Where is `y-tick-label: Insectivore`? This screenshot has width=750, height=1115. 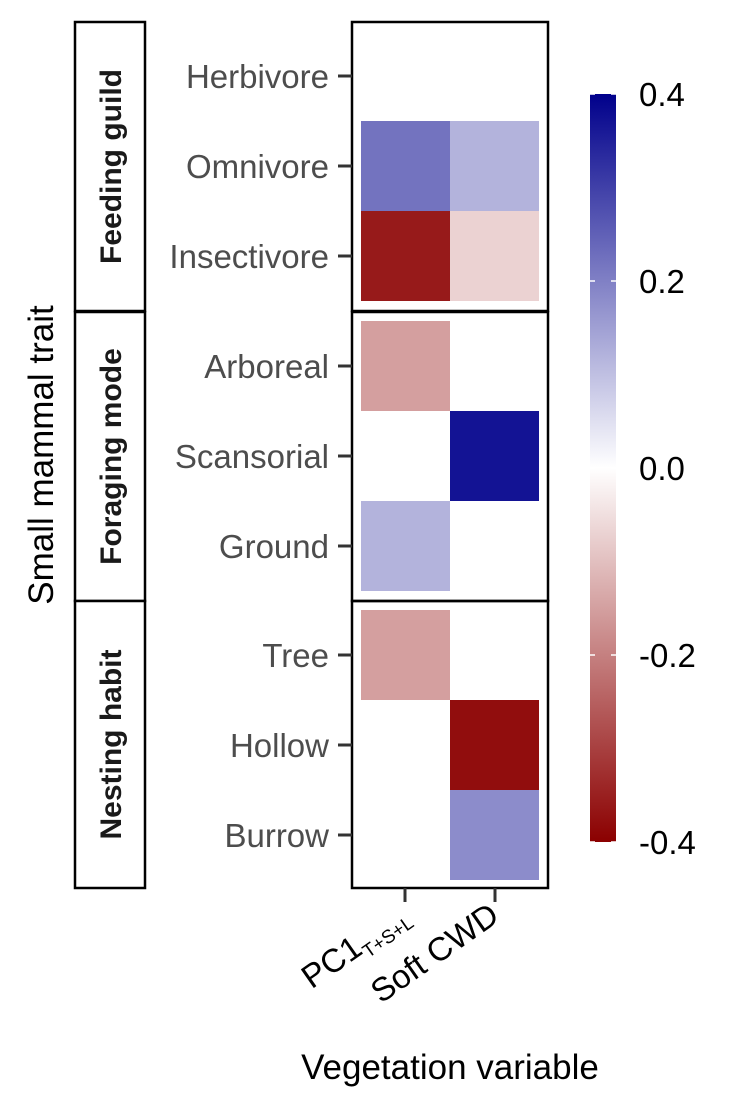 y-tick-label: Insectivore is located at coordinates (249, 256).